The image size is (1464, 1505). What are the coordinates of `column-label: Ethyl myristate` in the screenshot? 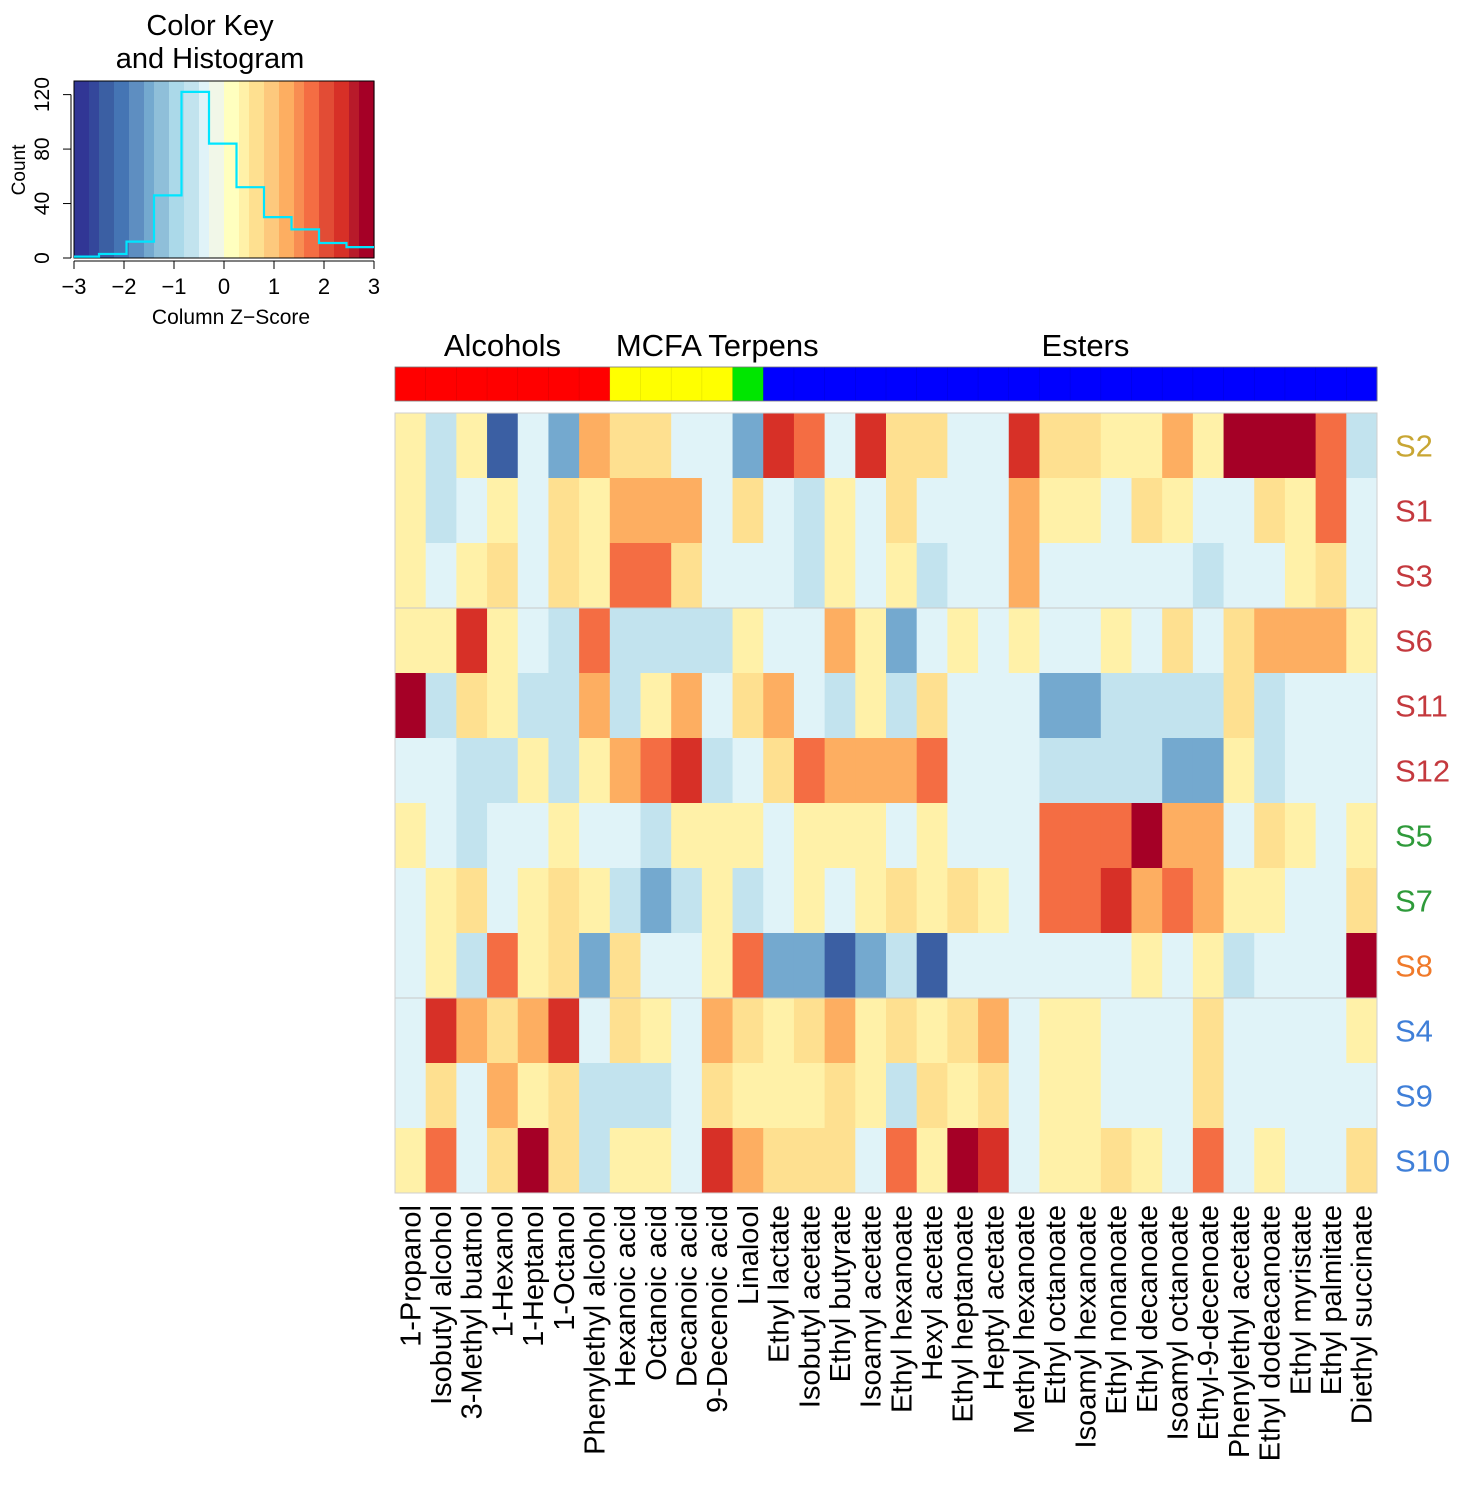 It's located at (1301, 1300).